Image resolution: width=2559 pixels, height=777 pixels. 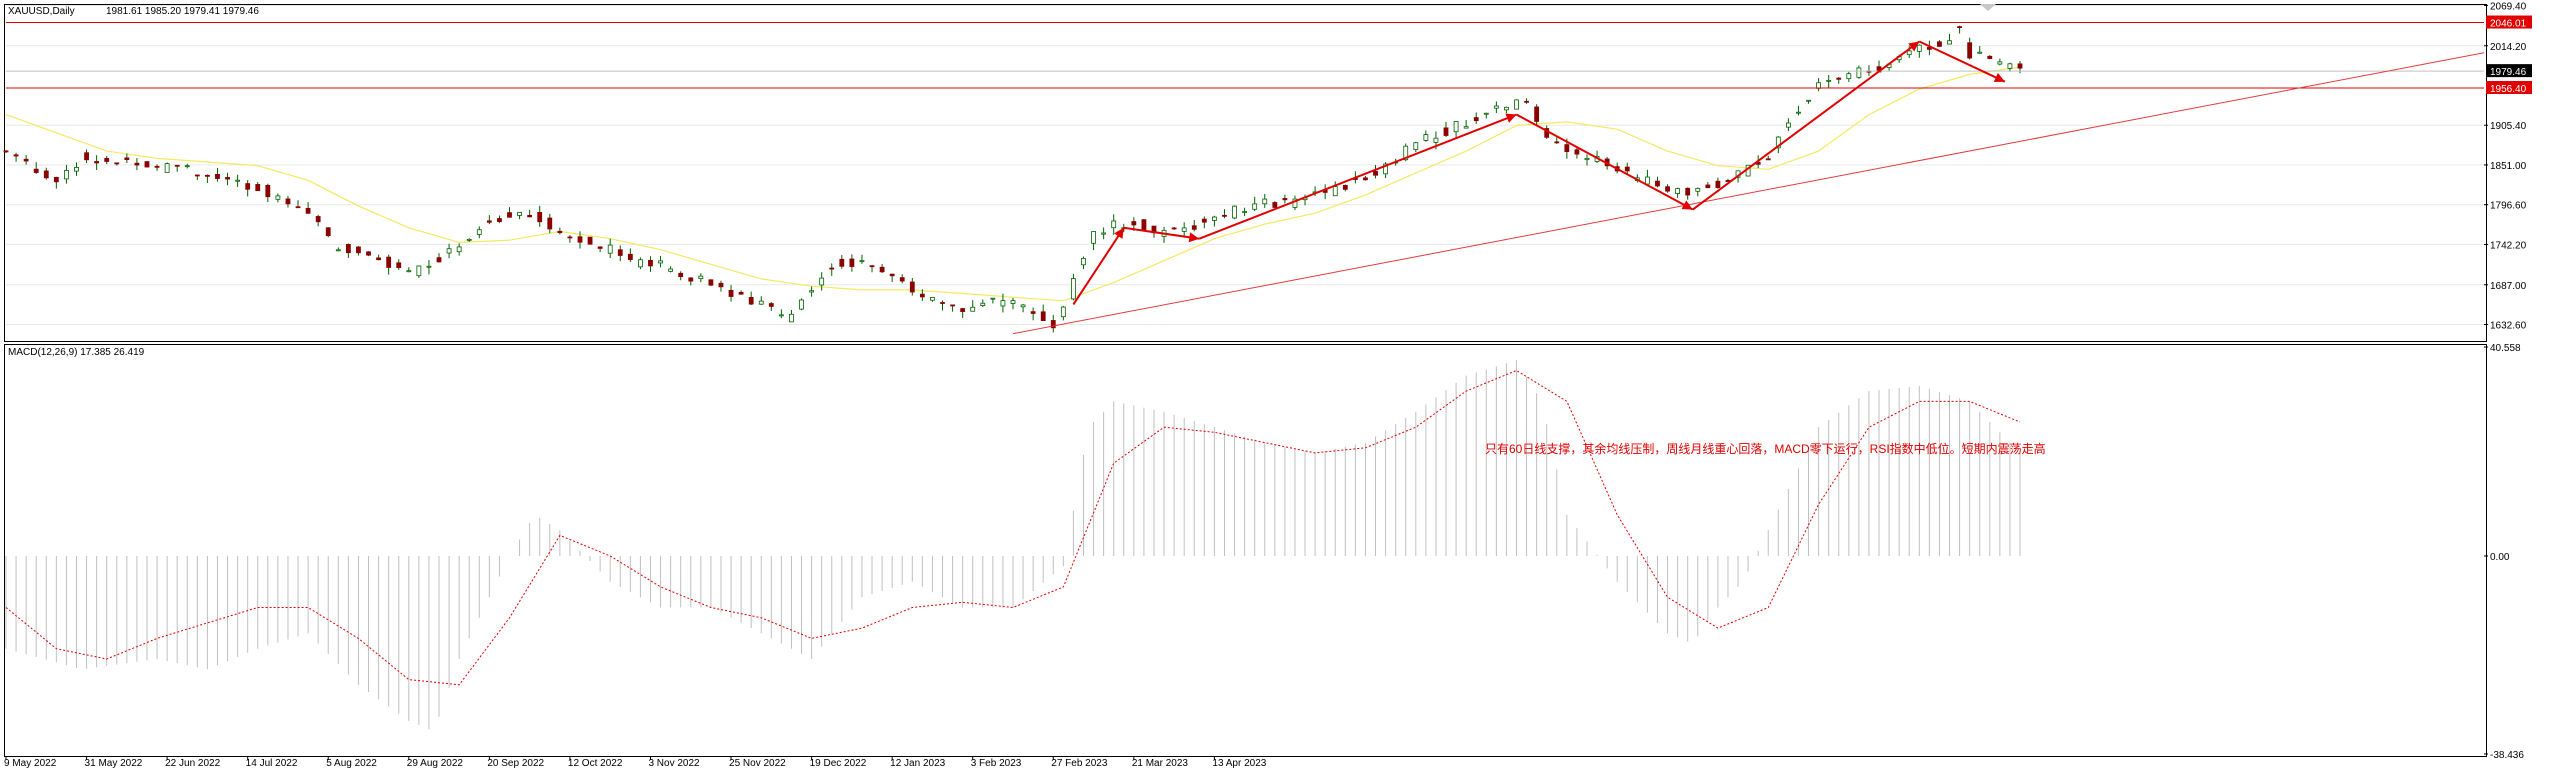 I want to click on macd-label: MACD(12,26,9) 17.385 26.419, so click(x=76, y=352).